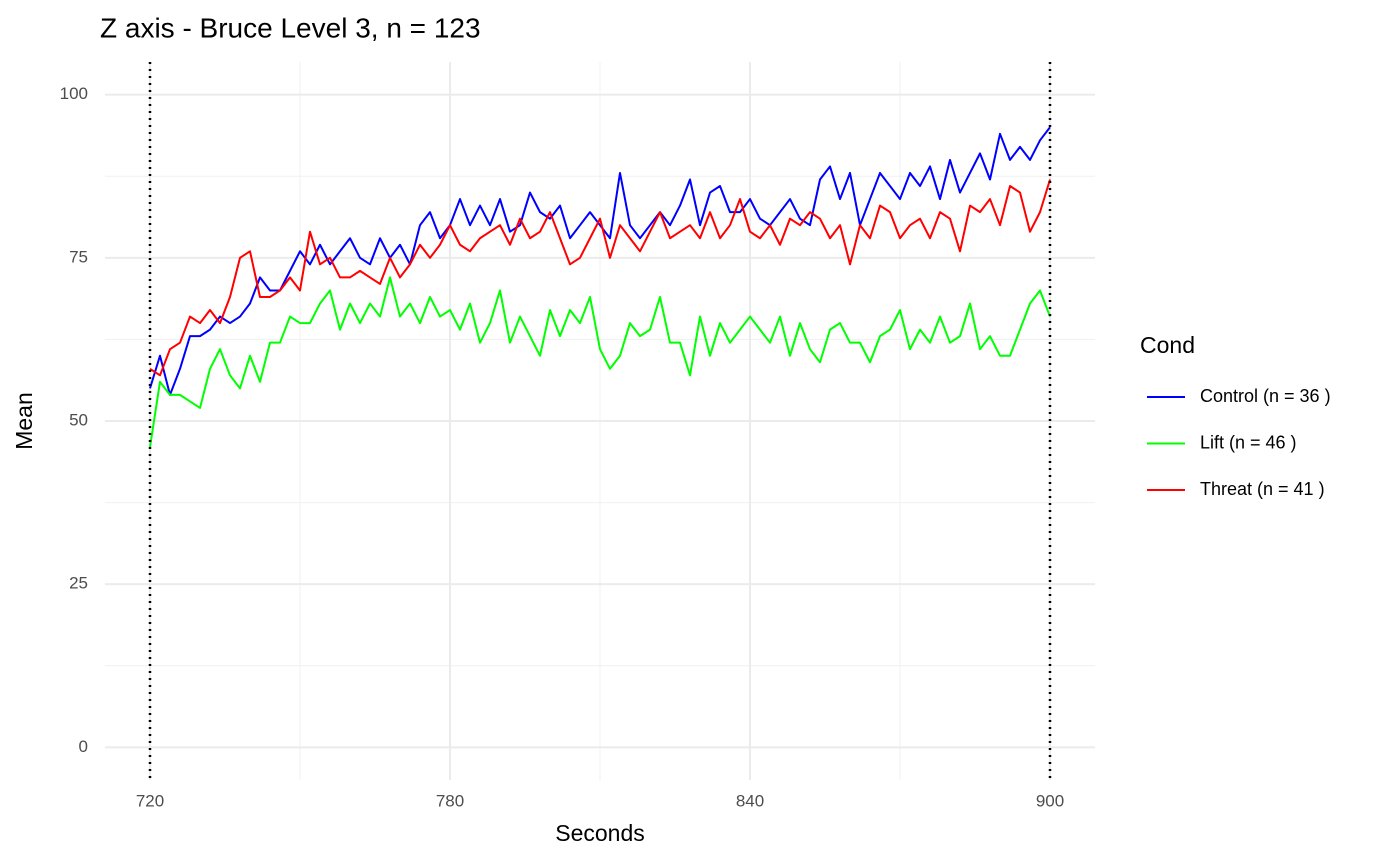 The width and height of the screenshot is (1400, 865). What do you see at coordinates (150, 800) in the screenshot?
I see `x-tick-label: 720` at bounding box center [150, 800].